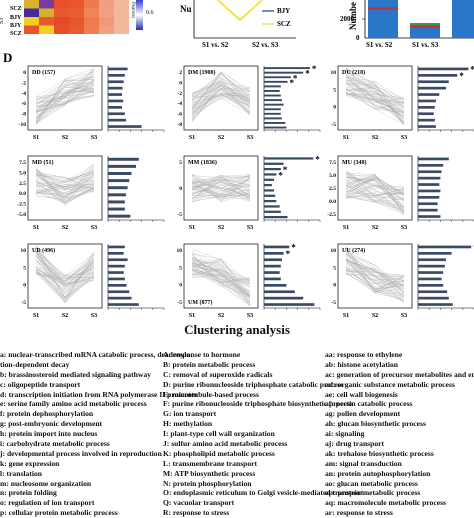  What do you see at coordinates (332, 163) in the screenshot?
I see `cluster-ytick: 7.5` at bounding box center [332, 163].